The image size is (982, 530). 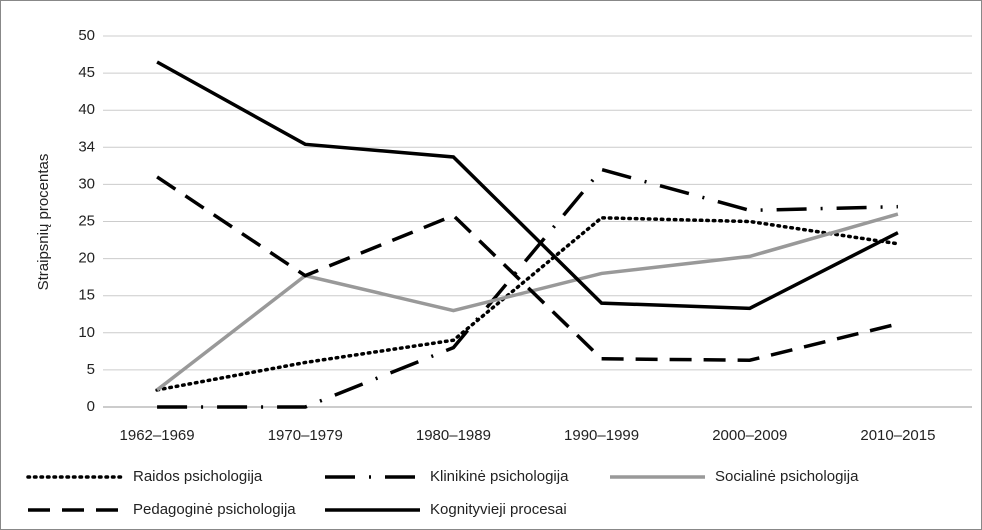 I want to click on y-tick-label: 40, so click(x=86, y=109).